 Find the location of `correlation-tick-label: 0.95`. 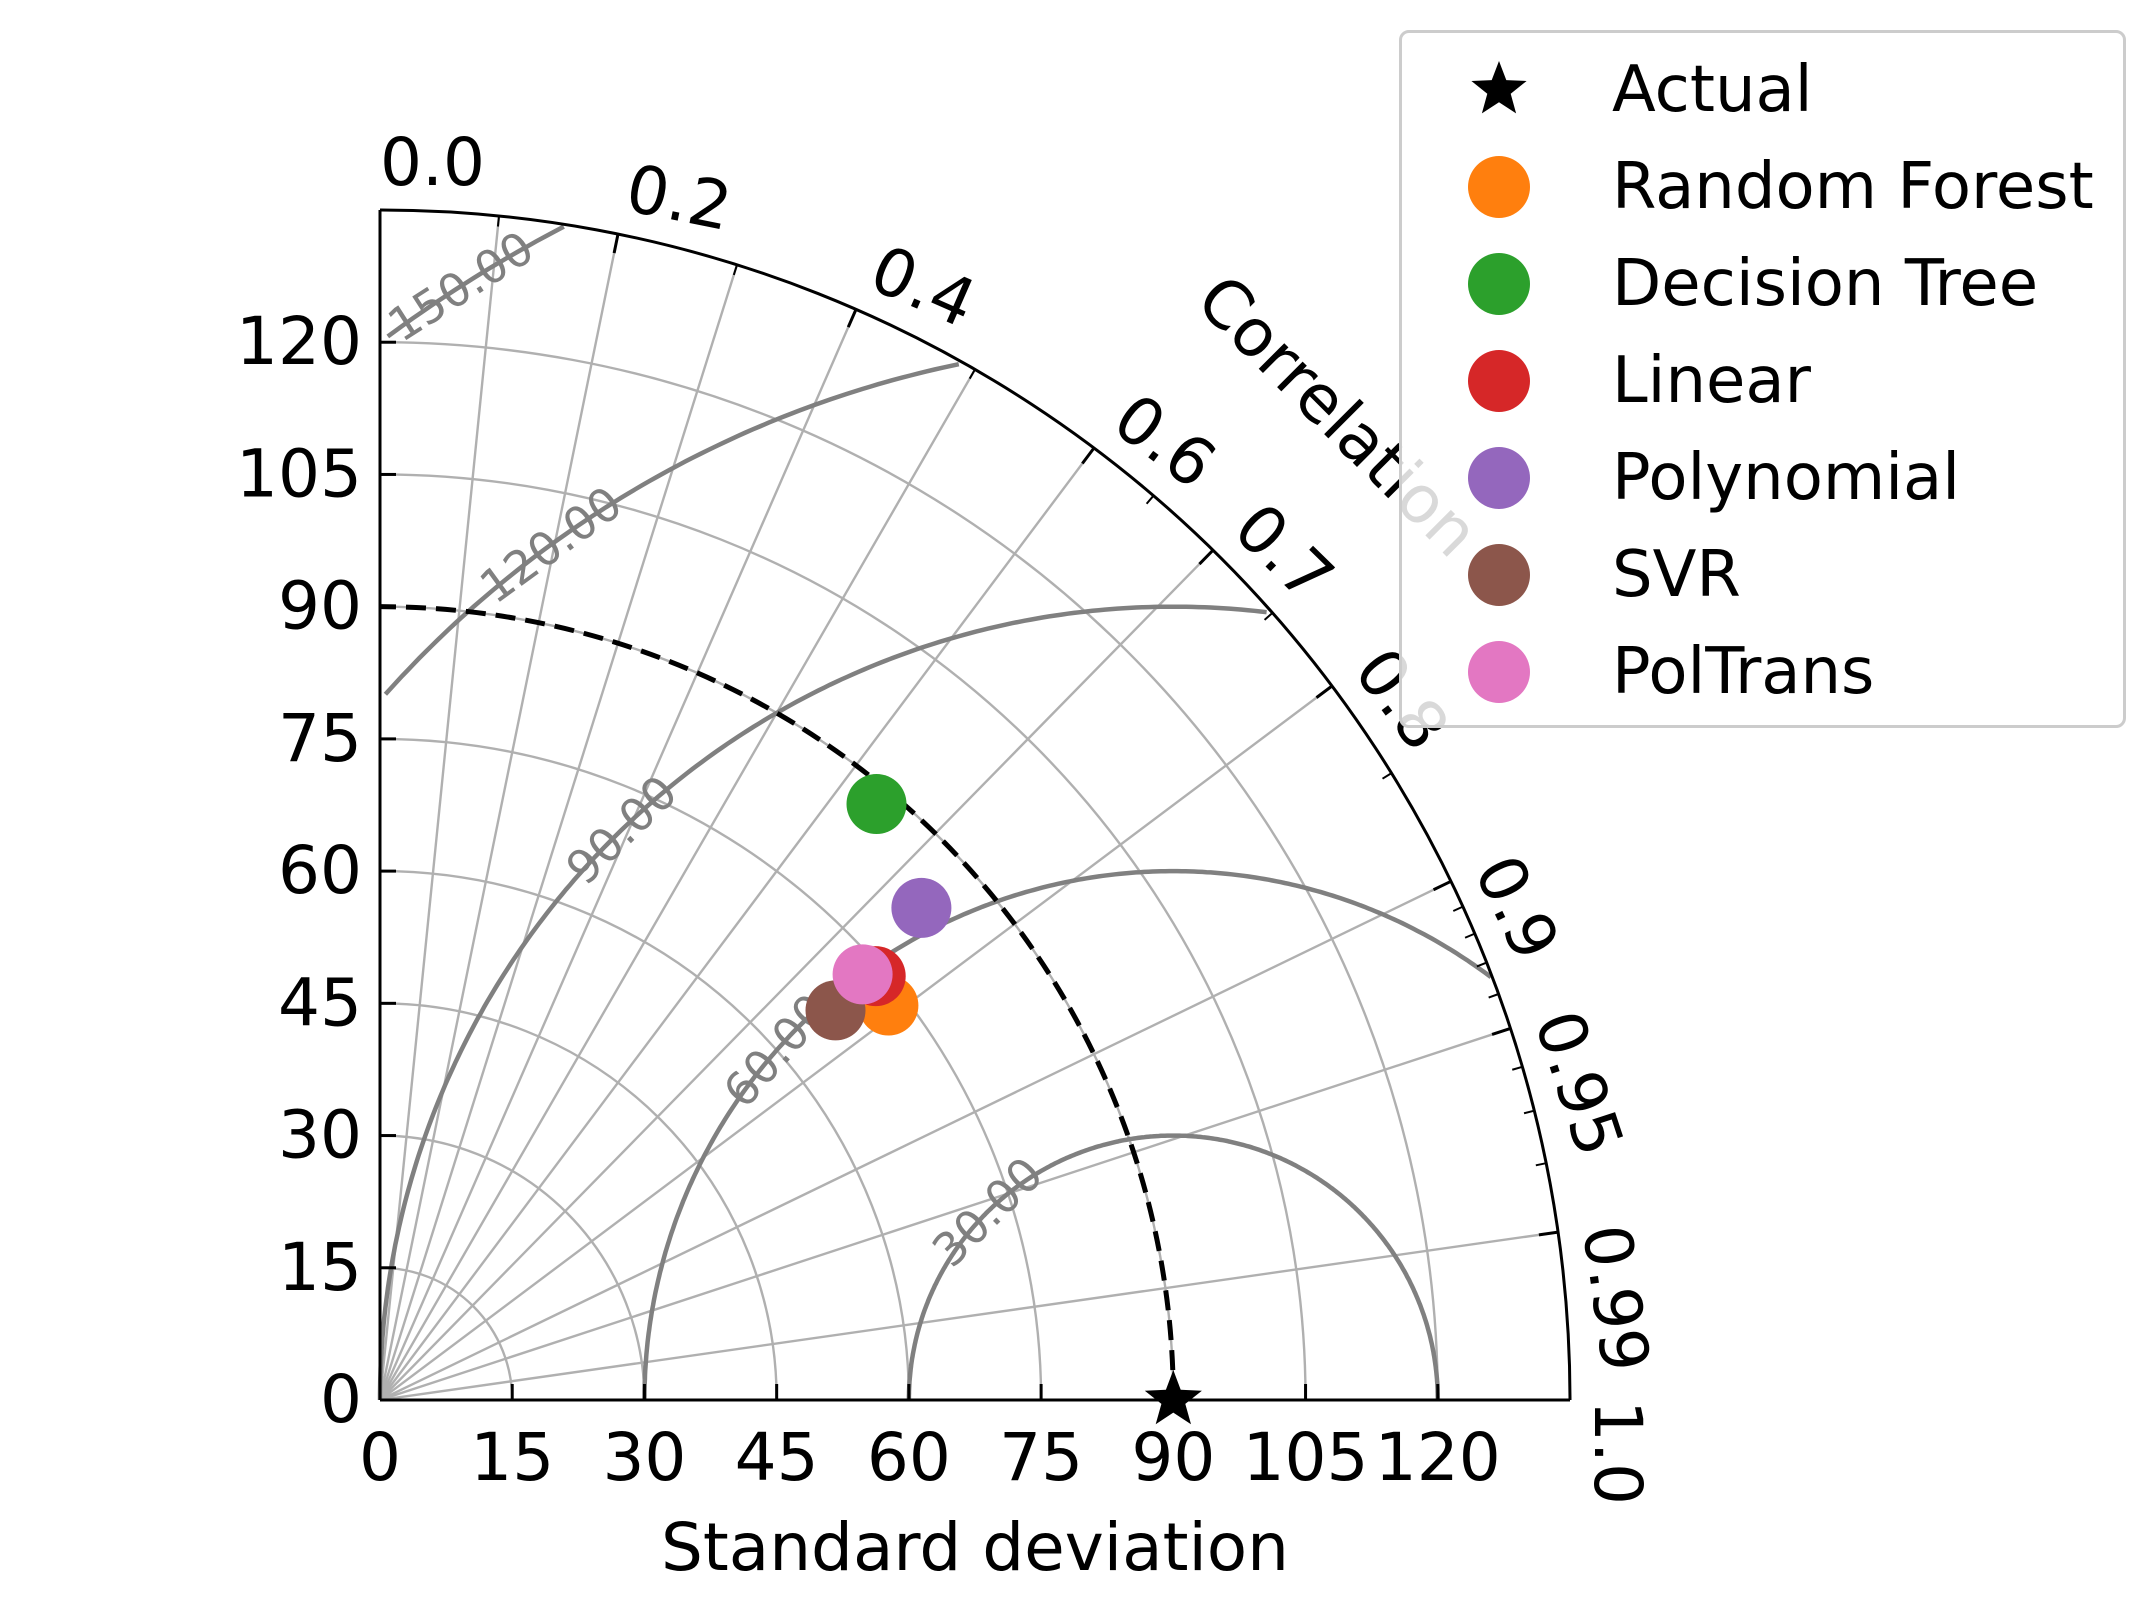

correlation-tick-label: 0.95 is located at coordinates (1578, 1084).